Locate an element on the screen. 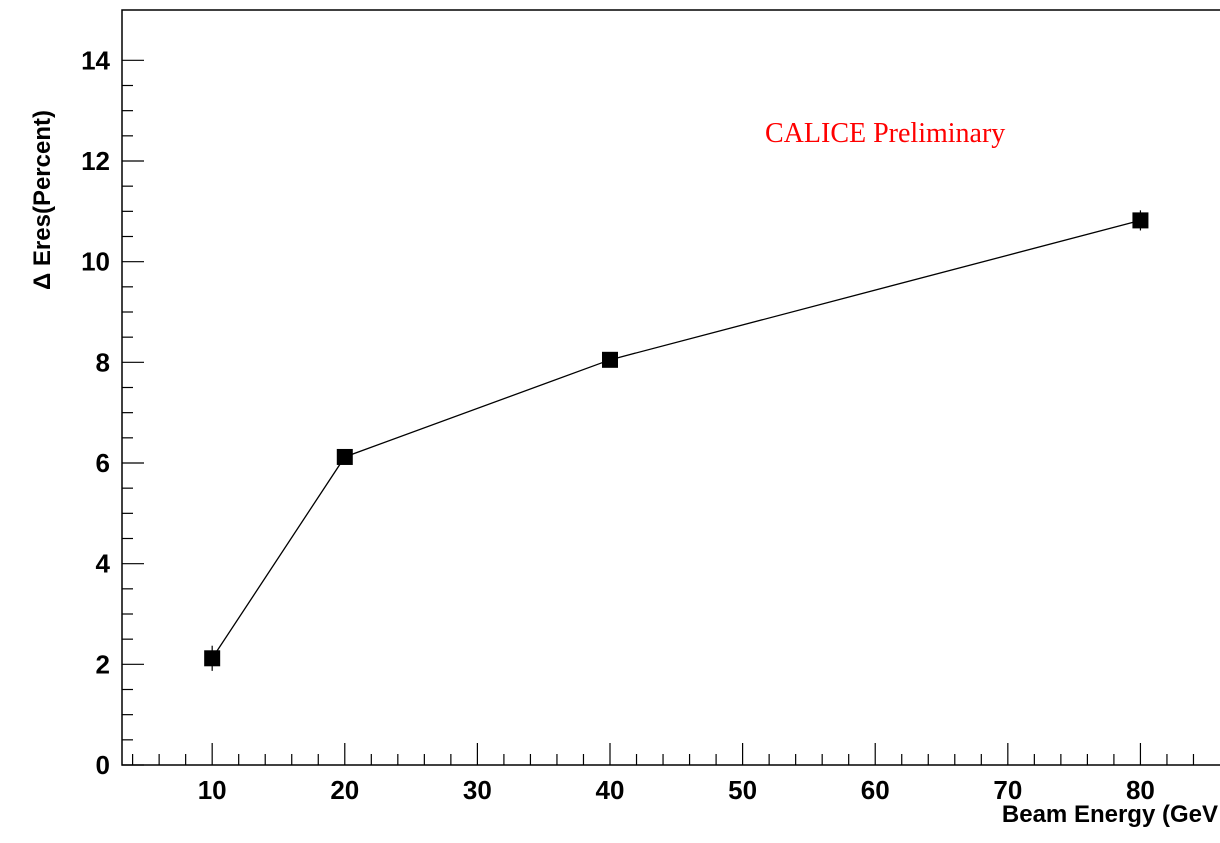 The height and width of the screenshot is (843, 1220). y-tick-label: 6 is located at coordinates (103, 463).